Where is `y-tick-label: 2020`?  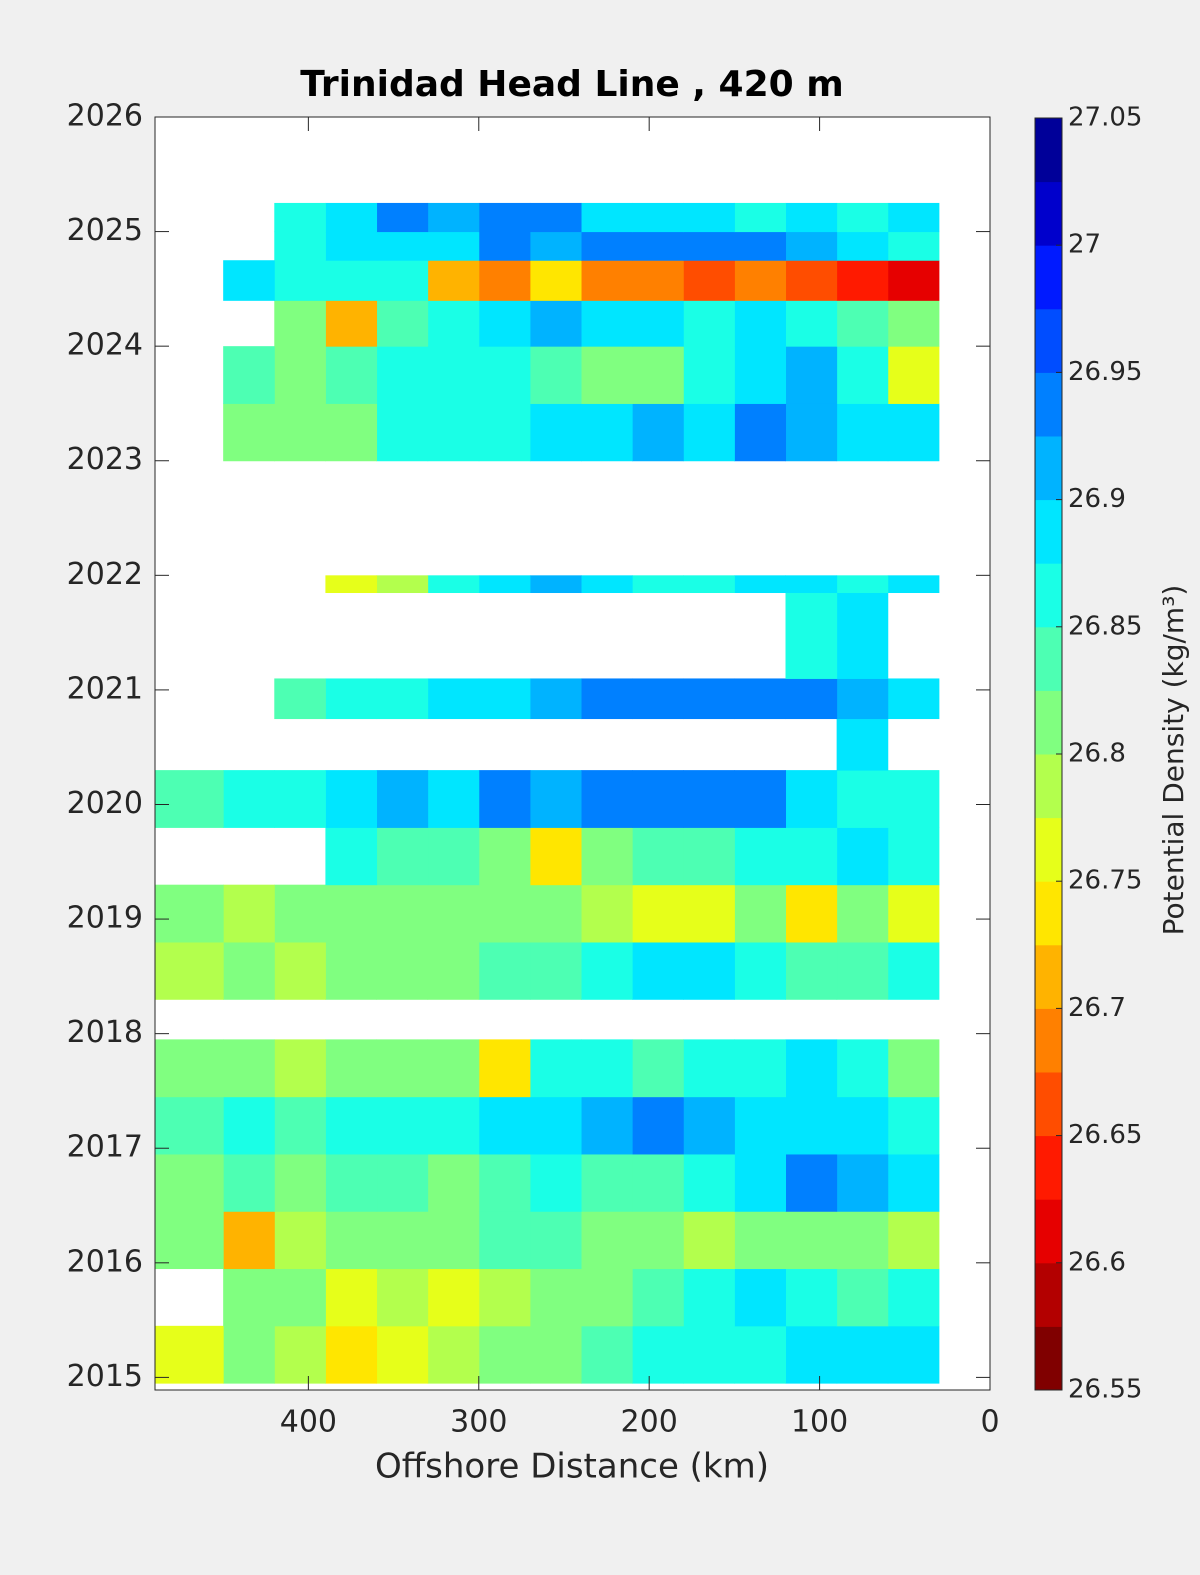
y-tick-label: 2020 is located at coordinates (105, 803).